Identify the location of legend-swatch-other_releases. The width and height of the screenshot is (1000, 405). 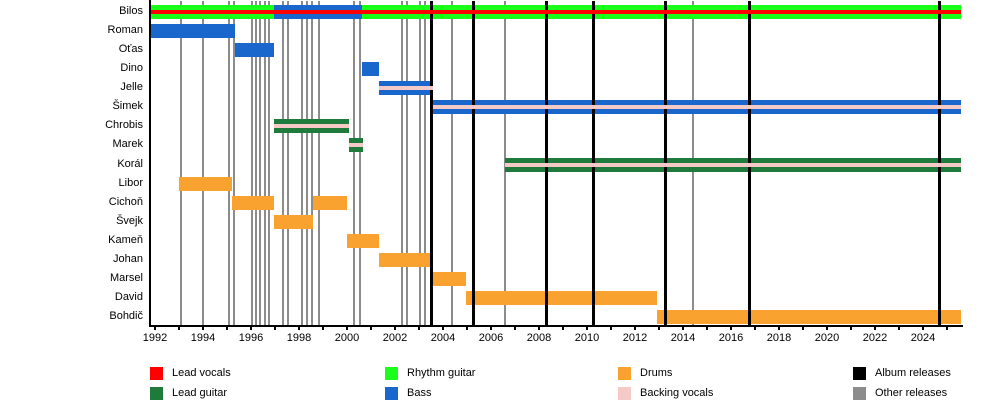
(859, 393).